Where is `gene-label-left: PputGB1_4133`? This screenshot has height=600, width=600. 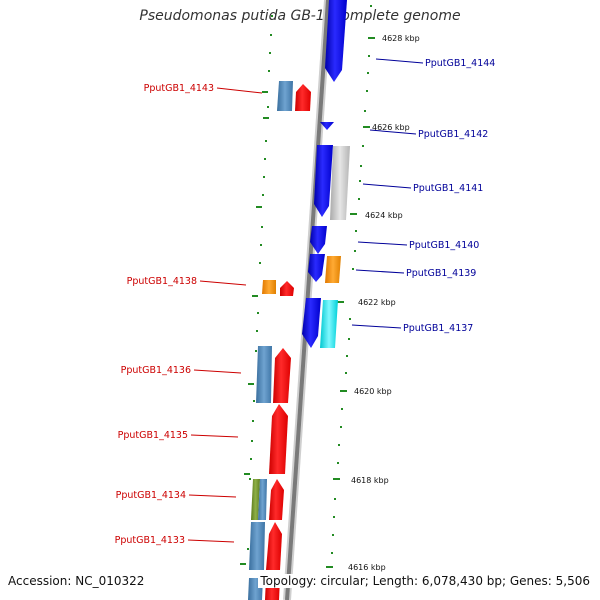 gene-label-left: PputGB1_4133 is located at coordinates (150, 540).